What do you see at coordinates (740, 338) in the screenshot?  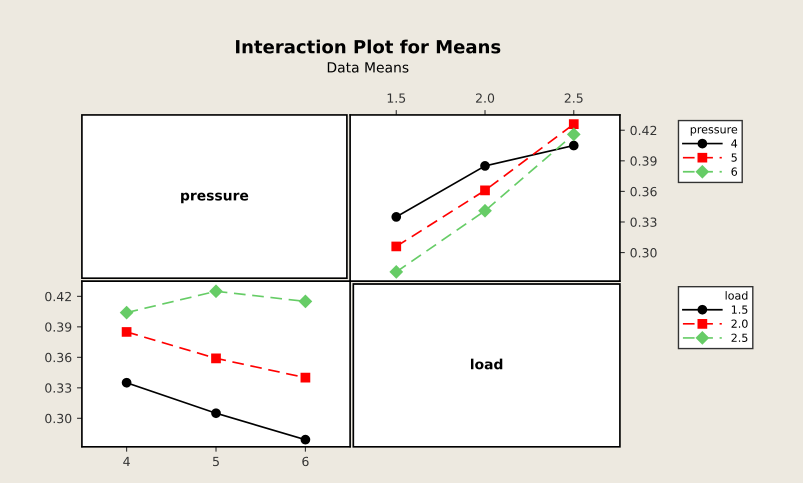 I see `legend-label: 2.5` at bounding box center [740, 338].